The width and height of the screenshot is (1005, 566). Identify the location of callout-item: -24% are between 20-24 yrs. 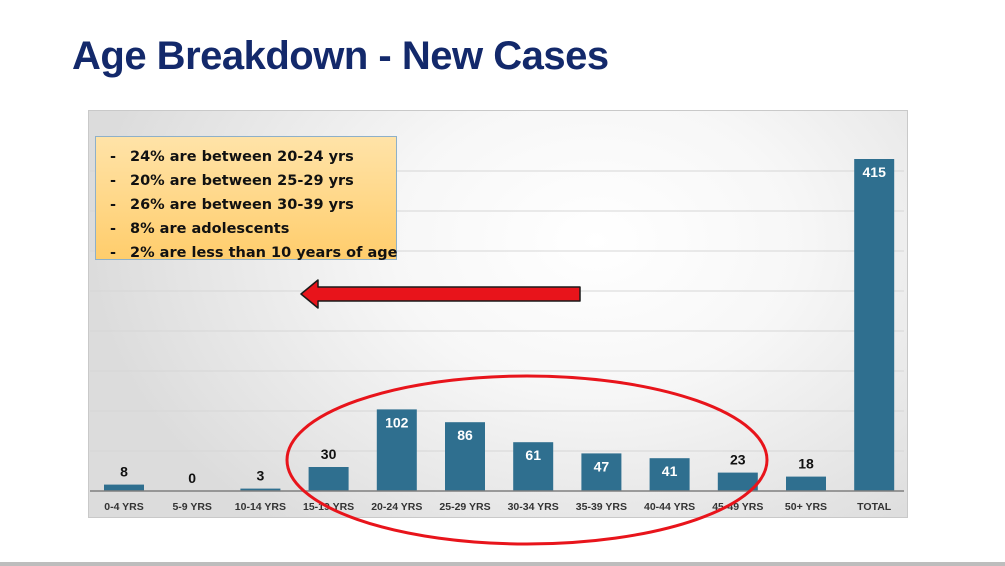
(232, 157).